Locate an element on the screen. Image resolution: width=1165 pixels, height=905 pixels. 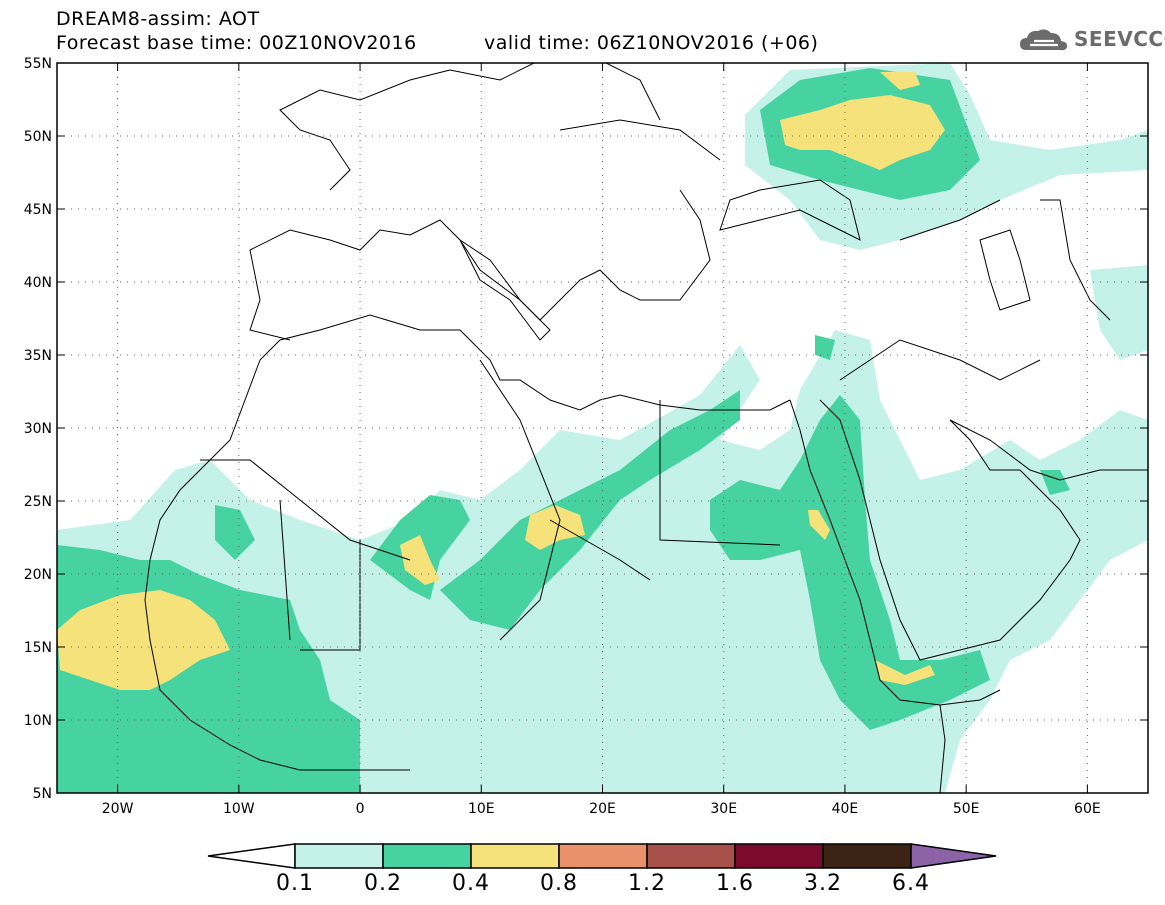
lat-label: 40N is located at coordinates (38, 283).